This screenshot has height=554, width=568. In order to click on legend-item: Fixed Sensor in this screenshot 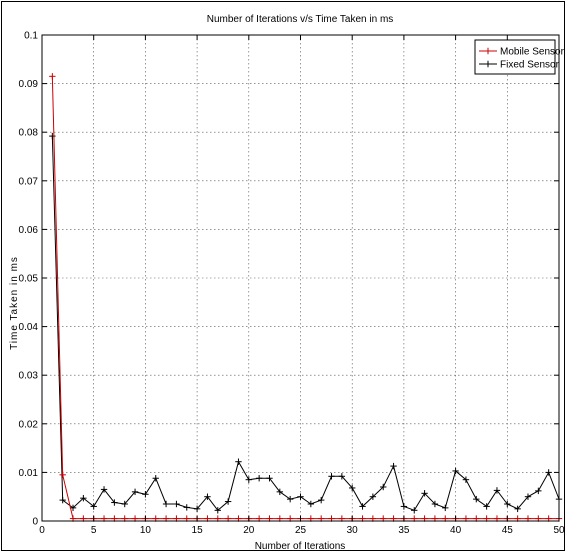, I will do `click(519, 65)`.